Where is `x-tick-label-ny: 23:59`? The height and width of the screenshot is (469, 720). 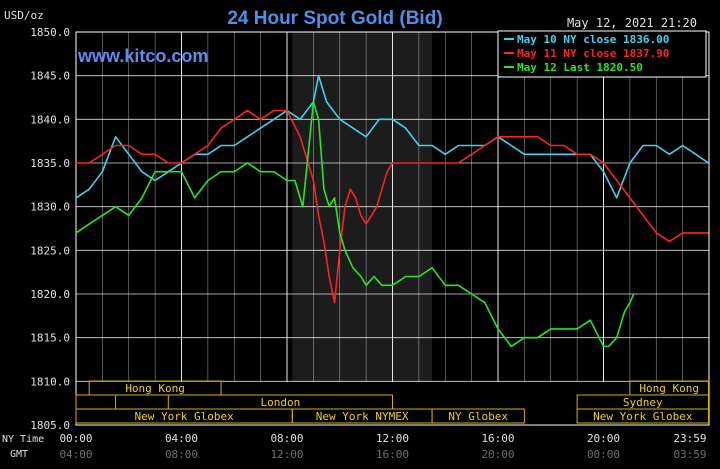 x-tick-label-ny: 23:59 is located at coordinates (689, 438).